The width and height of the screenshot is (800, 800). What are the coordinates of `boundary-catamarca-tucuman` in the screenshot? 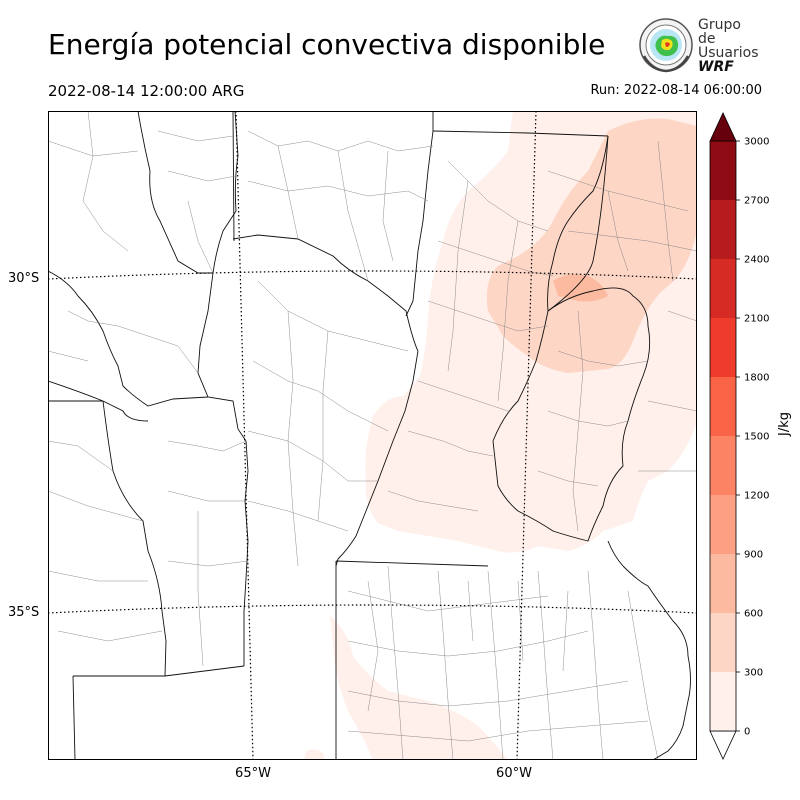 It's located at (225, 192).